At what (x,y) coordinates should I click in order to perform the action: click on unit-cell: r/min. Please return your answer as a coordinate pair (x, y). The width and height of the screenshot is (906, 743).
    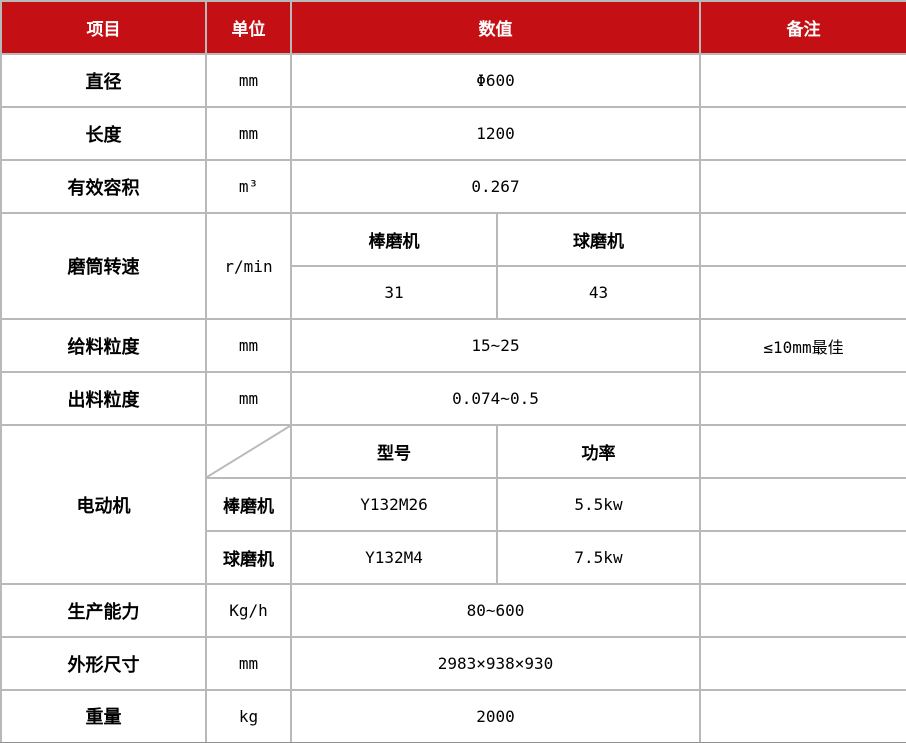
    Looking at the image, I should click on (248, 266).